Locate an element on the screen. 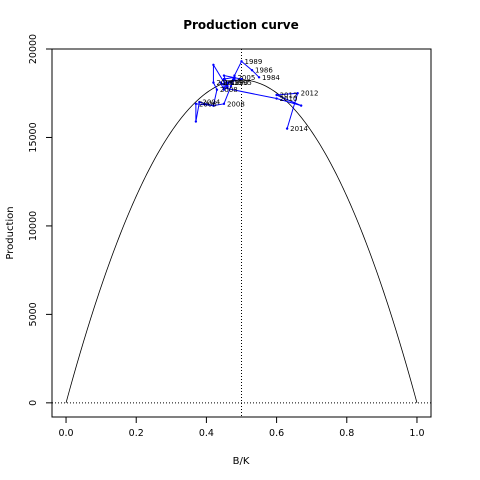 Image resolution: width=480 pixels, height=480 pixels. x-tick-label: 0.0 is located at coordinates (65, 433).